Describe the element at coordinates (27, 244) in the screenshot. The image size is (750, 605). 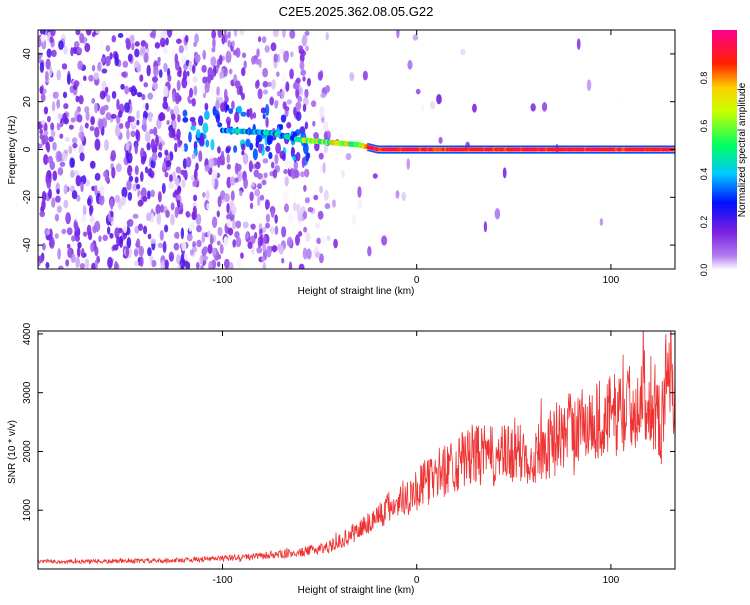
I see `spectrogram-y-tick-label: -40` at that location.